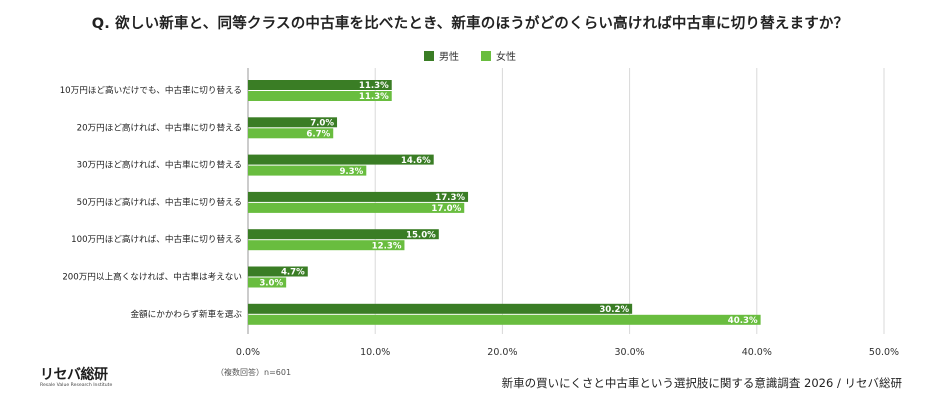 The height and width of the screenshot is (400, 940). Describe the element at coordinates (387, 246) in the screenshot. I see `data-label: 12.3%` at that location.